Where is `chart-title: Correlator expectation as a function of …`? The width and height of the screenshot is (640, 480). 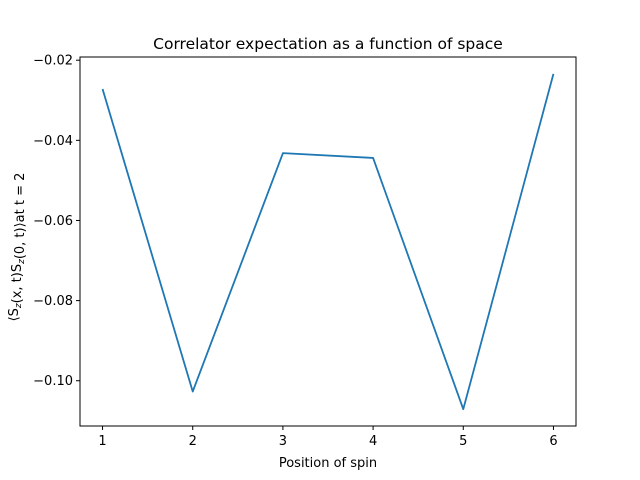
chart-title: Correlator expectation as a function of … is located at coordinates (328, 44).